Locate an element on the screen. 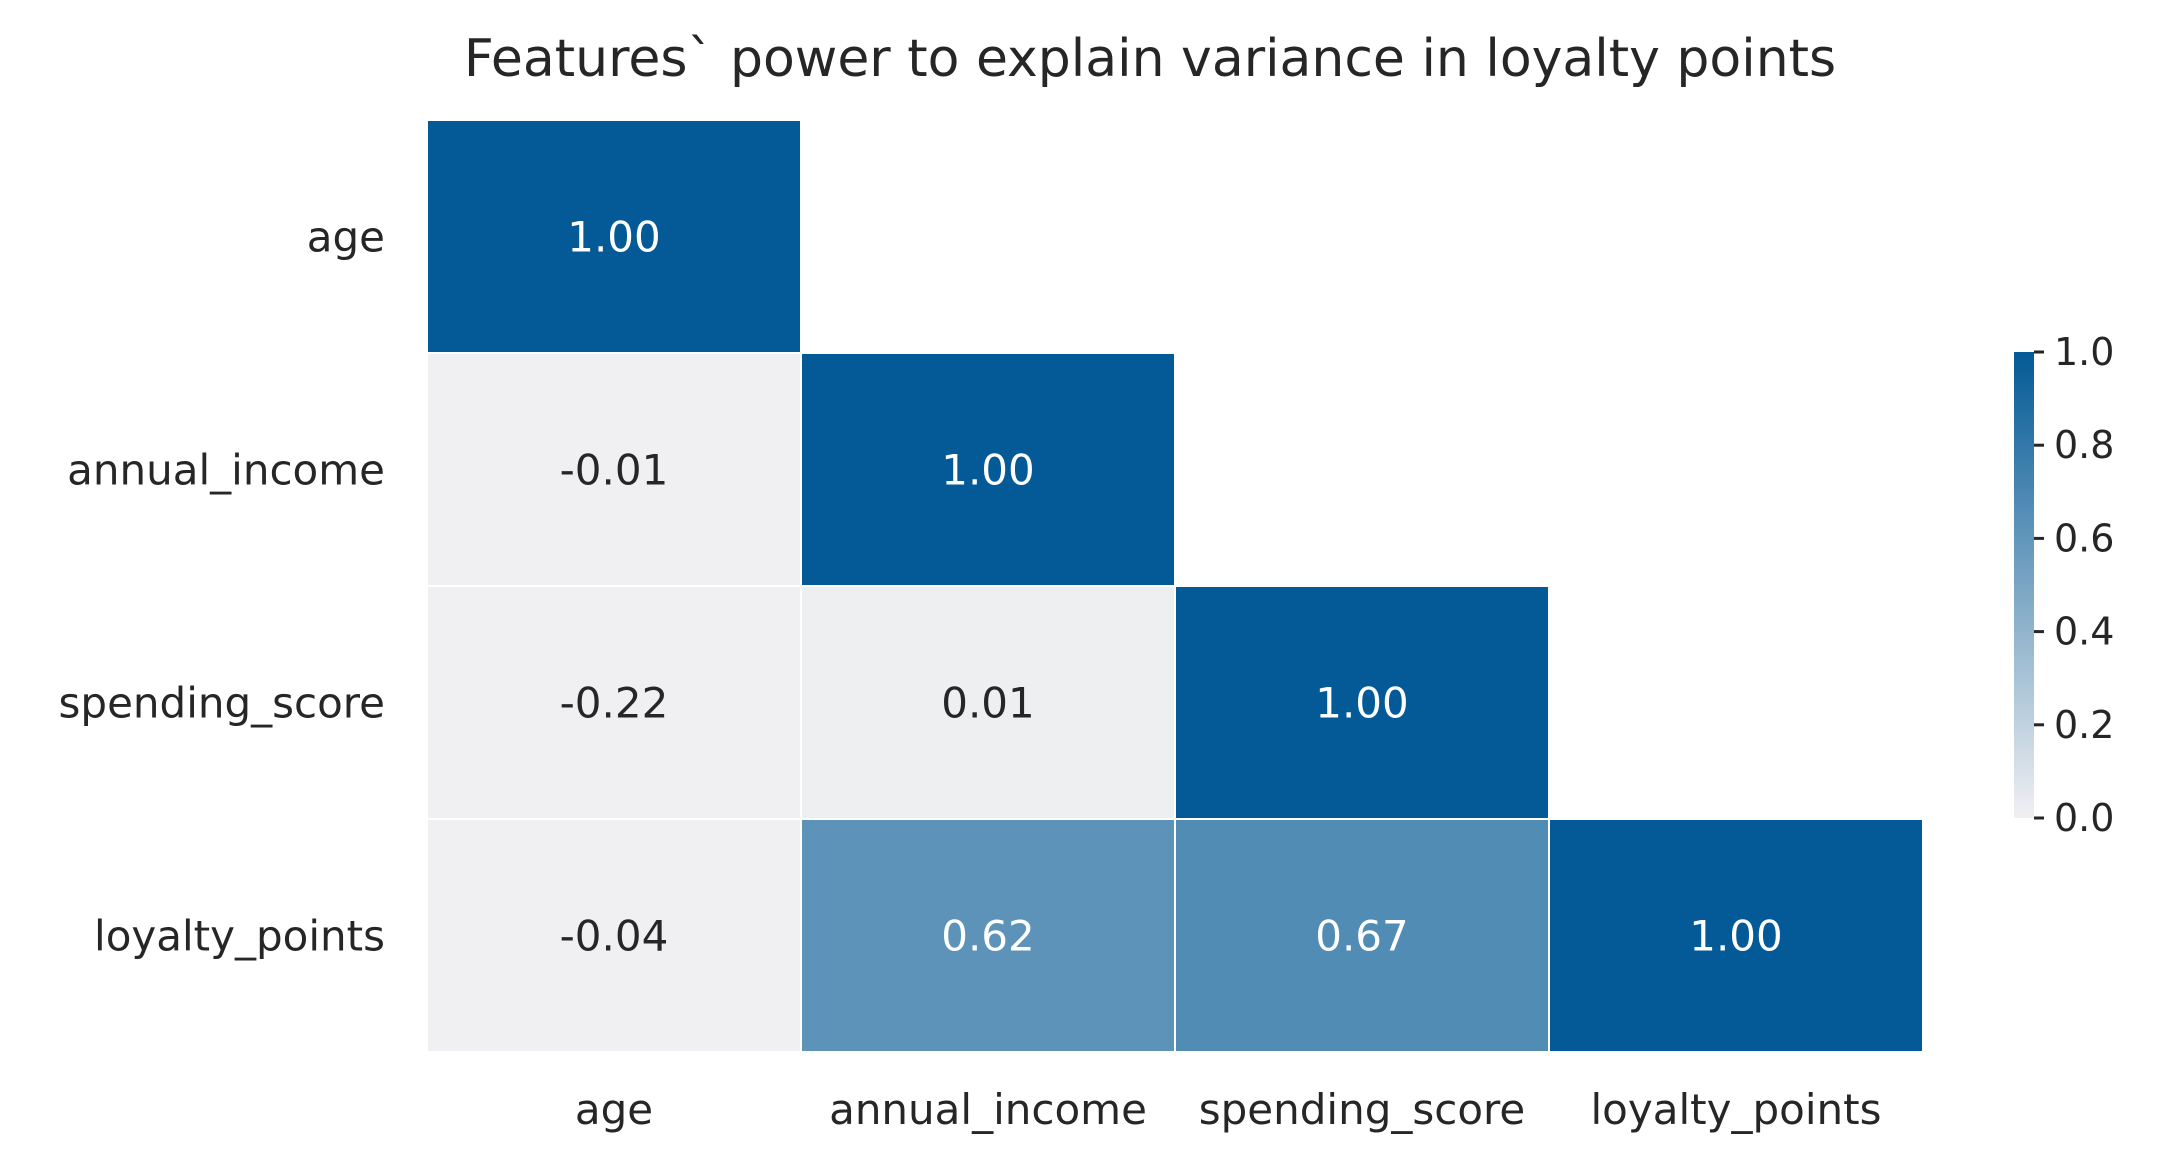  heatmap-cell-loyalty_points-loyalty_points is located at coordinates (1736, 935).